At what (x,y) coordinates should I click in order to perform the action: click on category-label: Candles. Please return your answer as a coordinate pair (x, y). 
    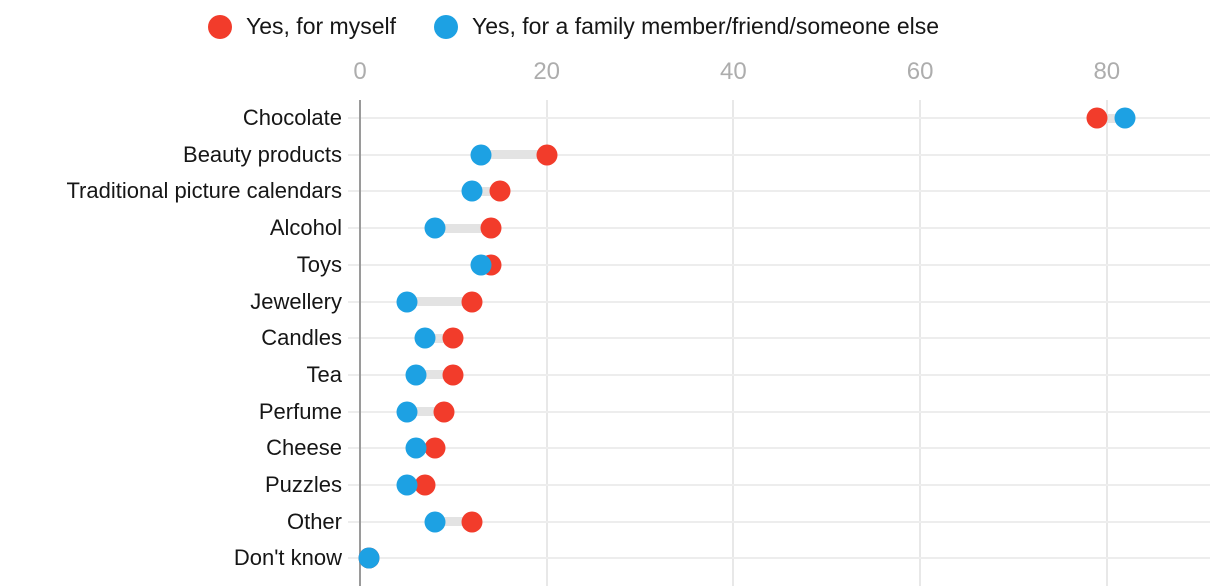
    Looking at the image, I should click on (301, 338).